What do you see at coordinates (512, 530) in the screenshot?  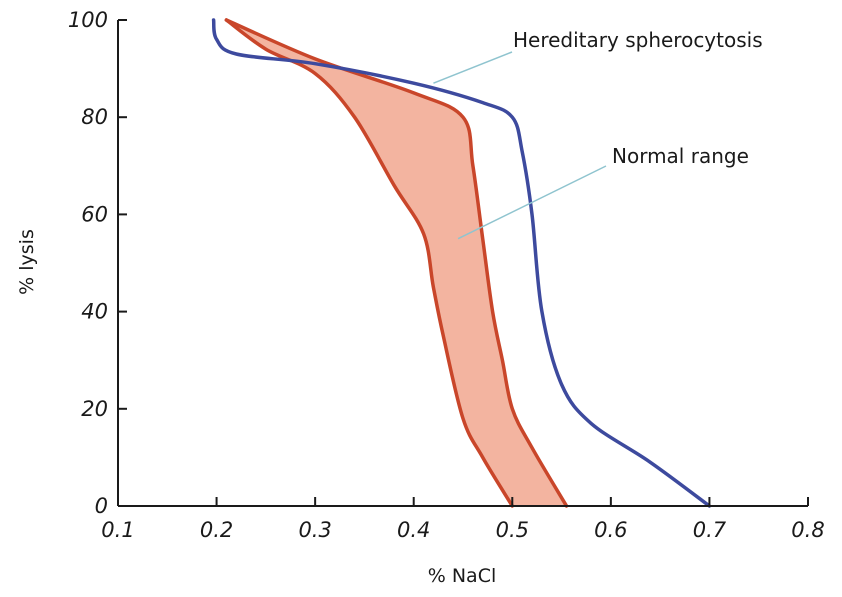 I see `x-tick-label: 0.5` at bounding box center [512, 530].